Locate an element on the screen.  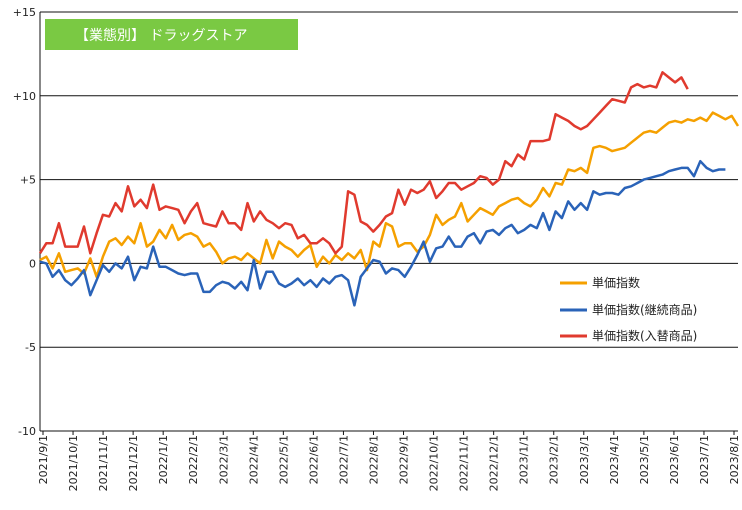
title-box is located at coordinates (171, 34).